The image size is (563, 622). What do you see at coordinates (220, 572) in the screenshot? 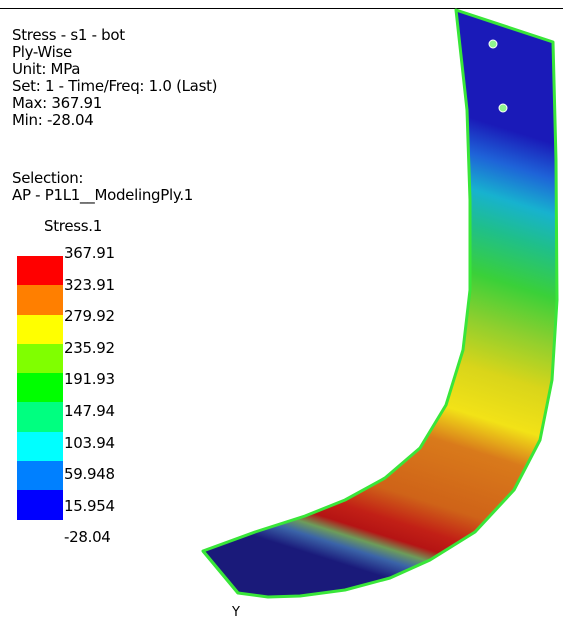
I see `ply-bottom-edge` at bounding box center [220, 572].